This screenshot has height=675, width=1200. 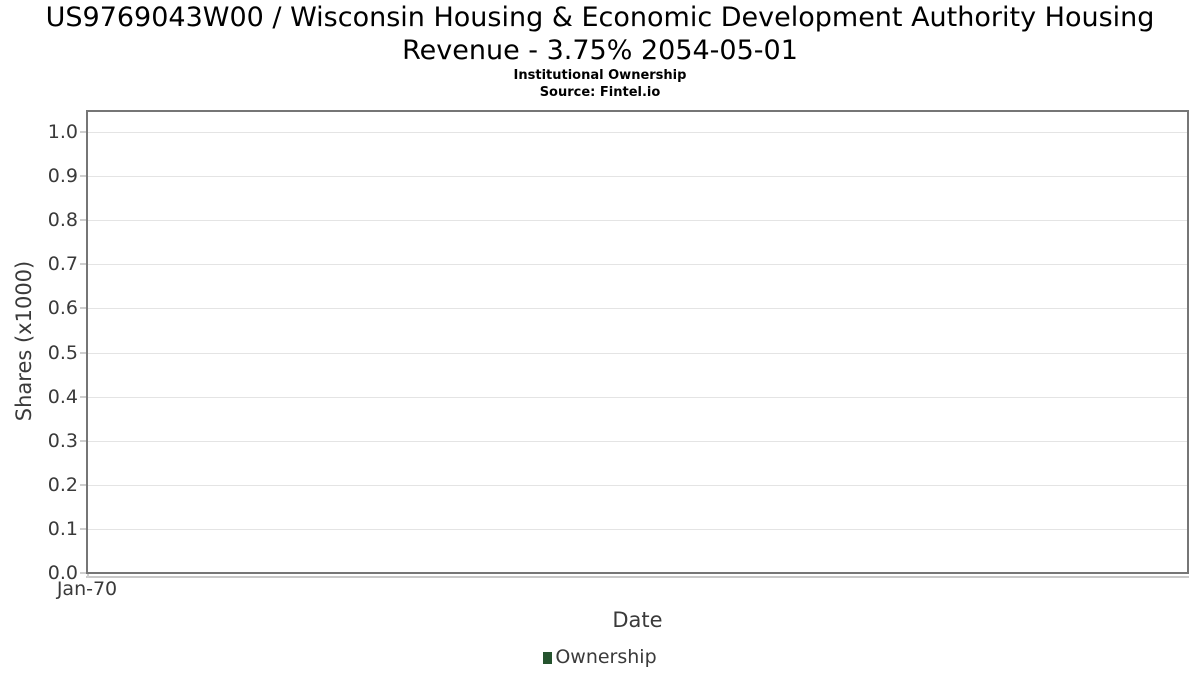 I want to click on x-axis-title: Date, so click(x=637, y=620).